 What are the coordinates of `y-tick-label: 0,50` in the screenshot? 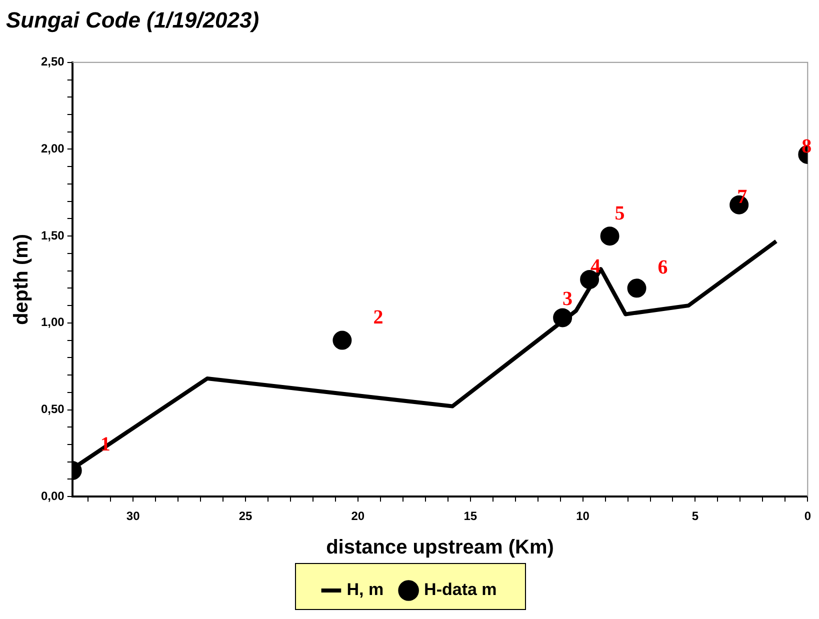 It's located at (52, 409).